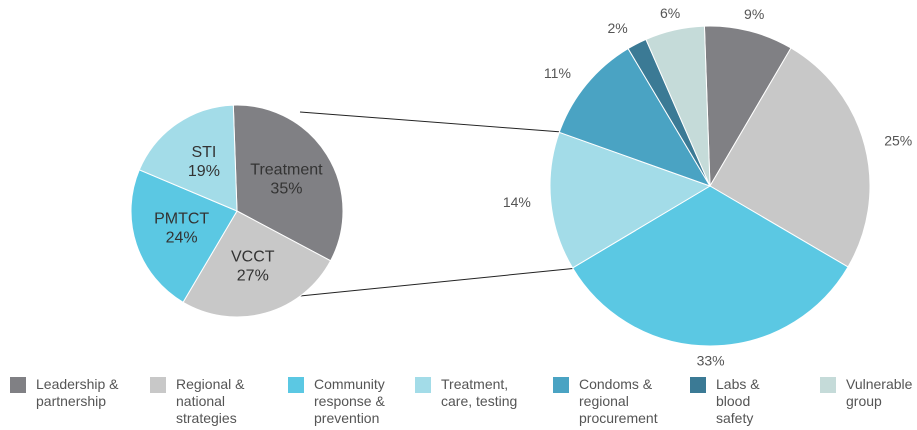  Describe the element at coordinates (203, 152) in the screenshot. I see `slice-label: STI` at that location.